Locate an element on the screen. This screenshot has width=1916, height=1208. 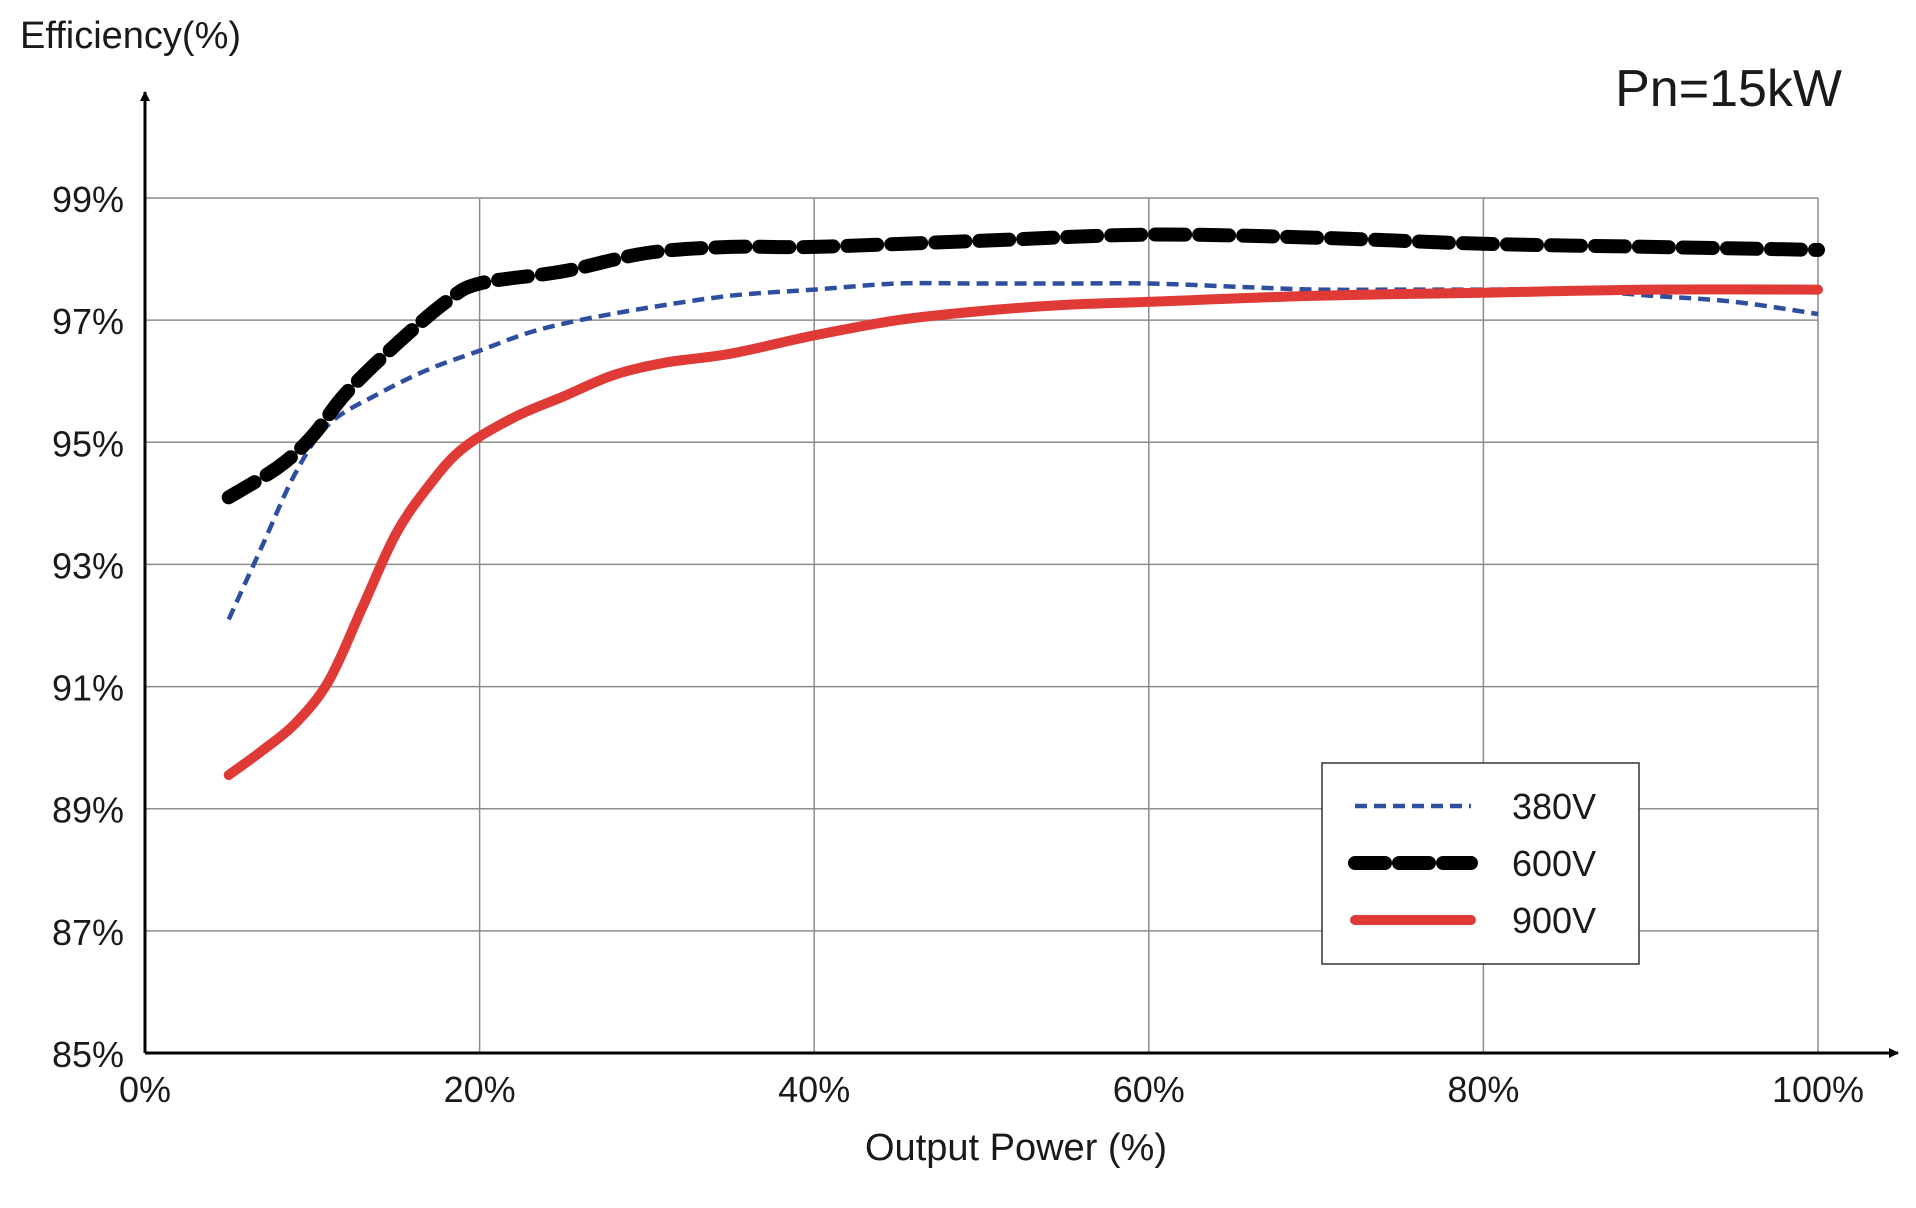
y-tick-label: 95% is located at coordinates (88, 443).